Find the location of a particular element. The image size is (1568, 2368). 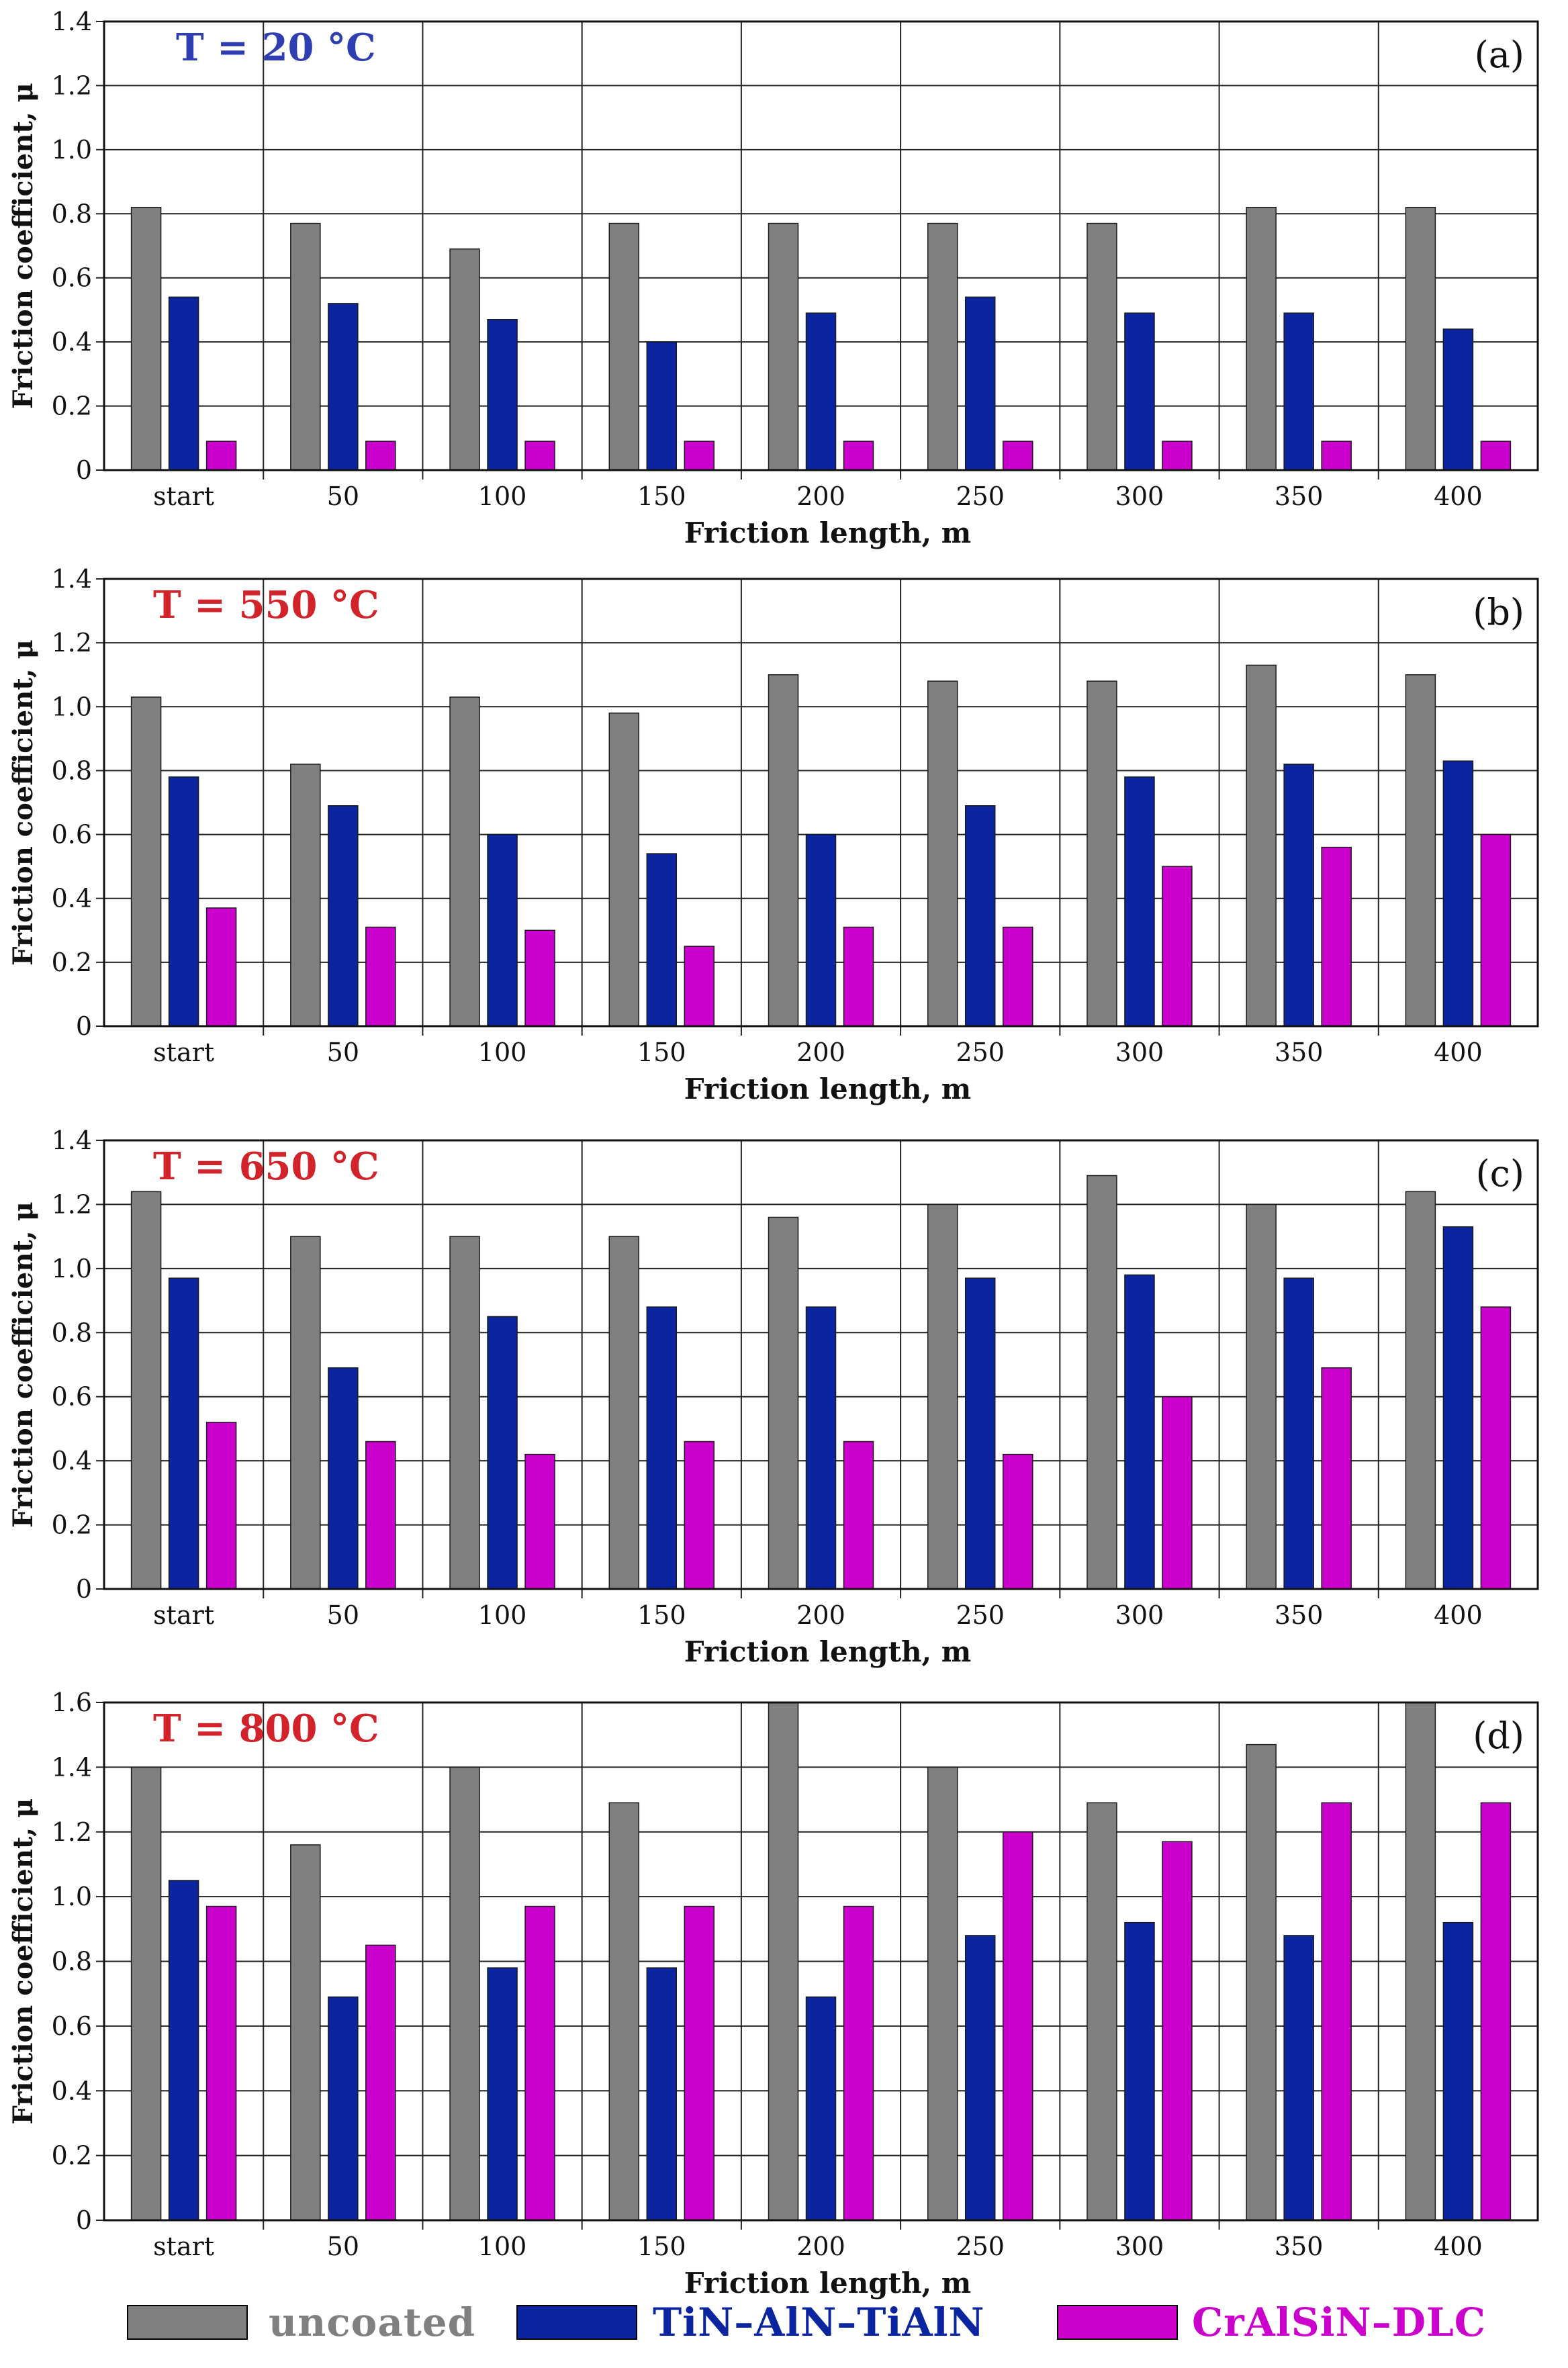

legend-swatch-cralsin-dlc is located at coordinates (1117, 2322).